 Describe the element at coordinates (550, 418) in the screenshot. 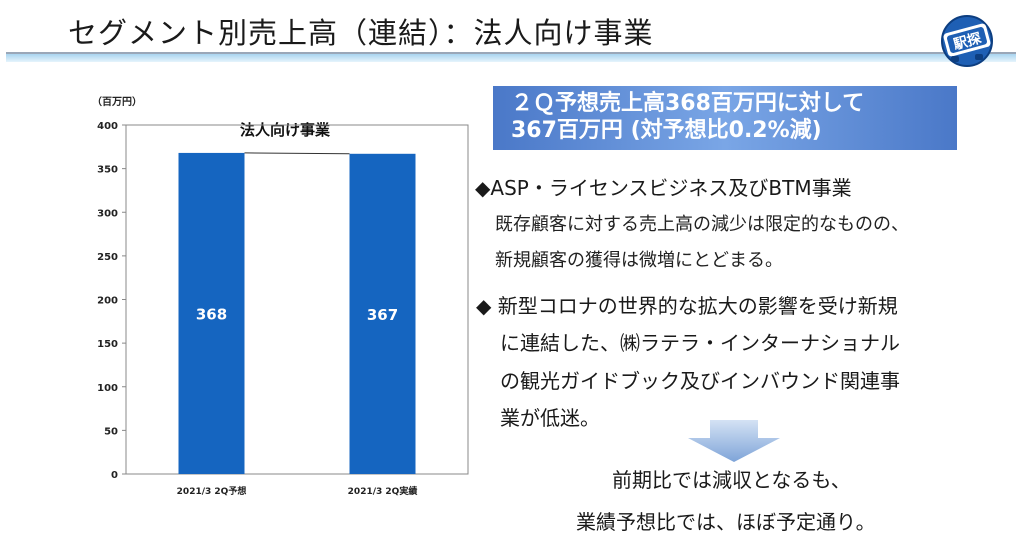

I see `bullet-corona-line-4: 業が低迷。` at that location.